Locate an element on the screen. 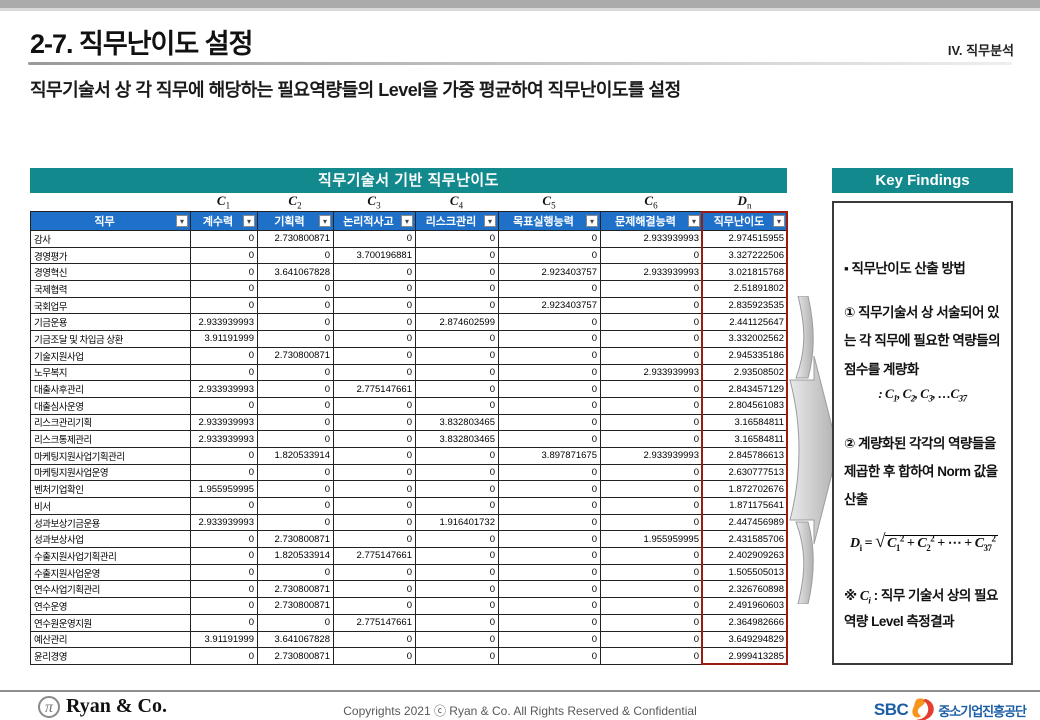 The width and height of the screenshot is (1040, 720). value-cell: 2.945335186 is located at coordinates (745, 355).